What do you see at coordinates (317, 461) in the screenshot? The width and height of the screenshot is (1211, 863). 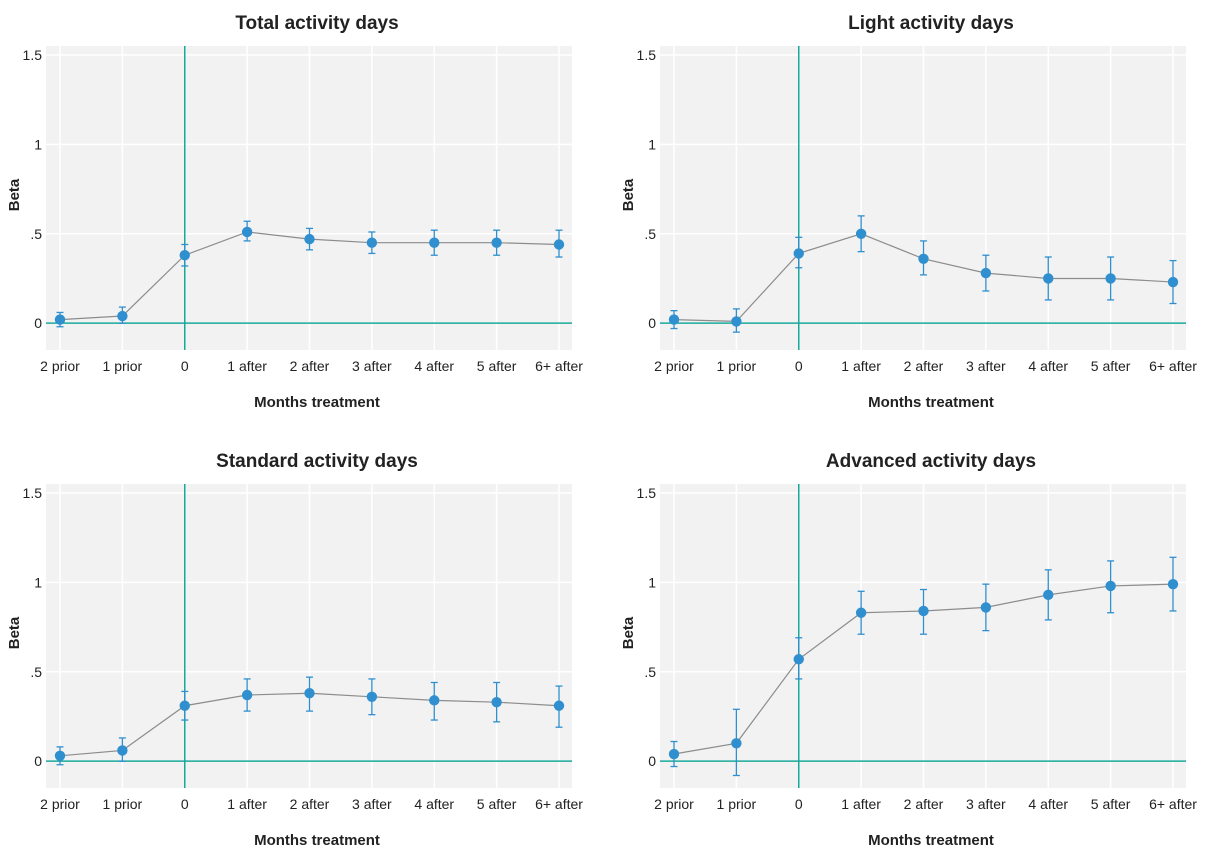 I see `chart-title: Standard activity days` at bounding box center [317, 461].